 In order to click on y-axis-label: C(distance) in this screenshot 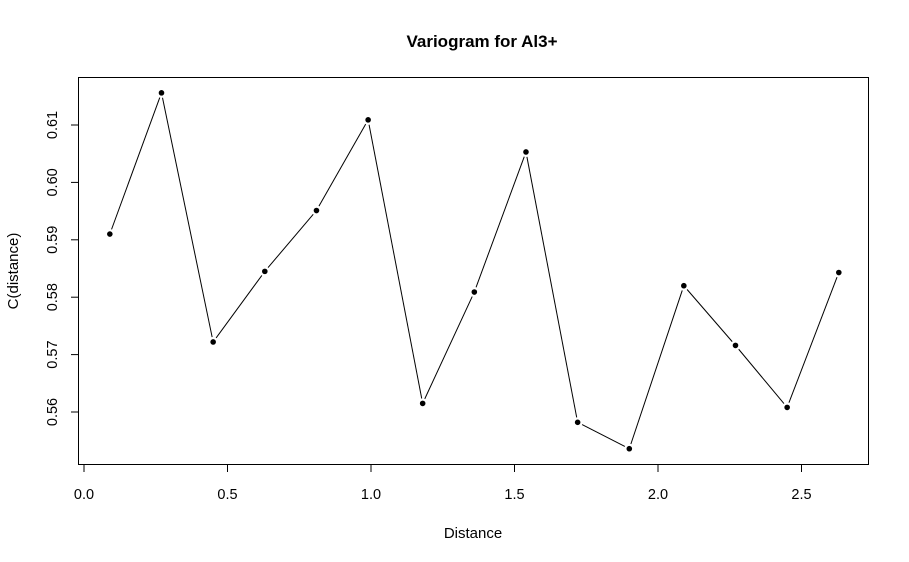, I will do `click(13, 271)`.